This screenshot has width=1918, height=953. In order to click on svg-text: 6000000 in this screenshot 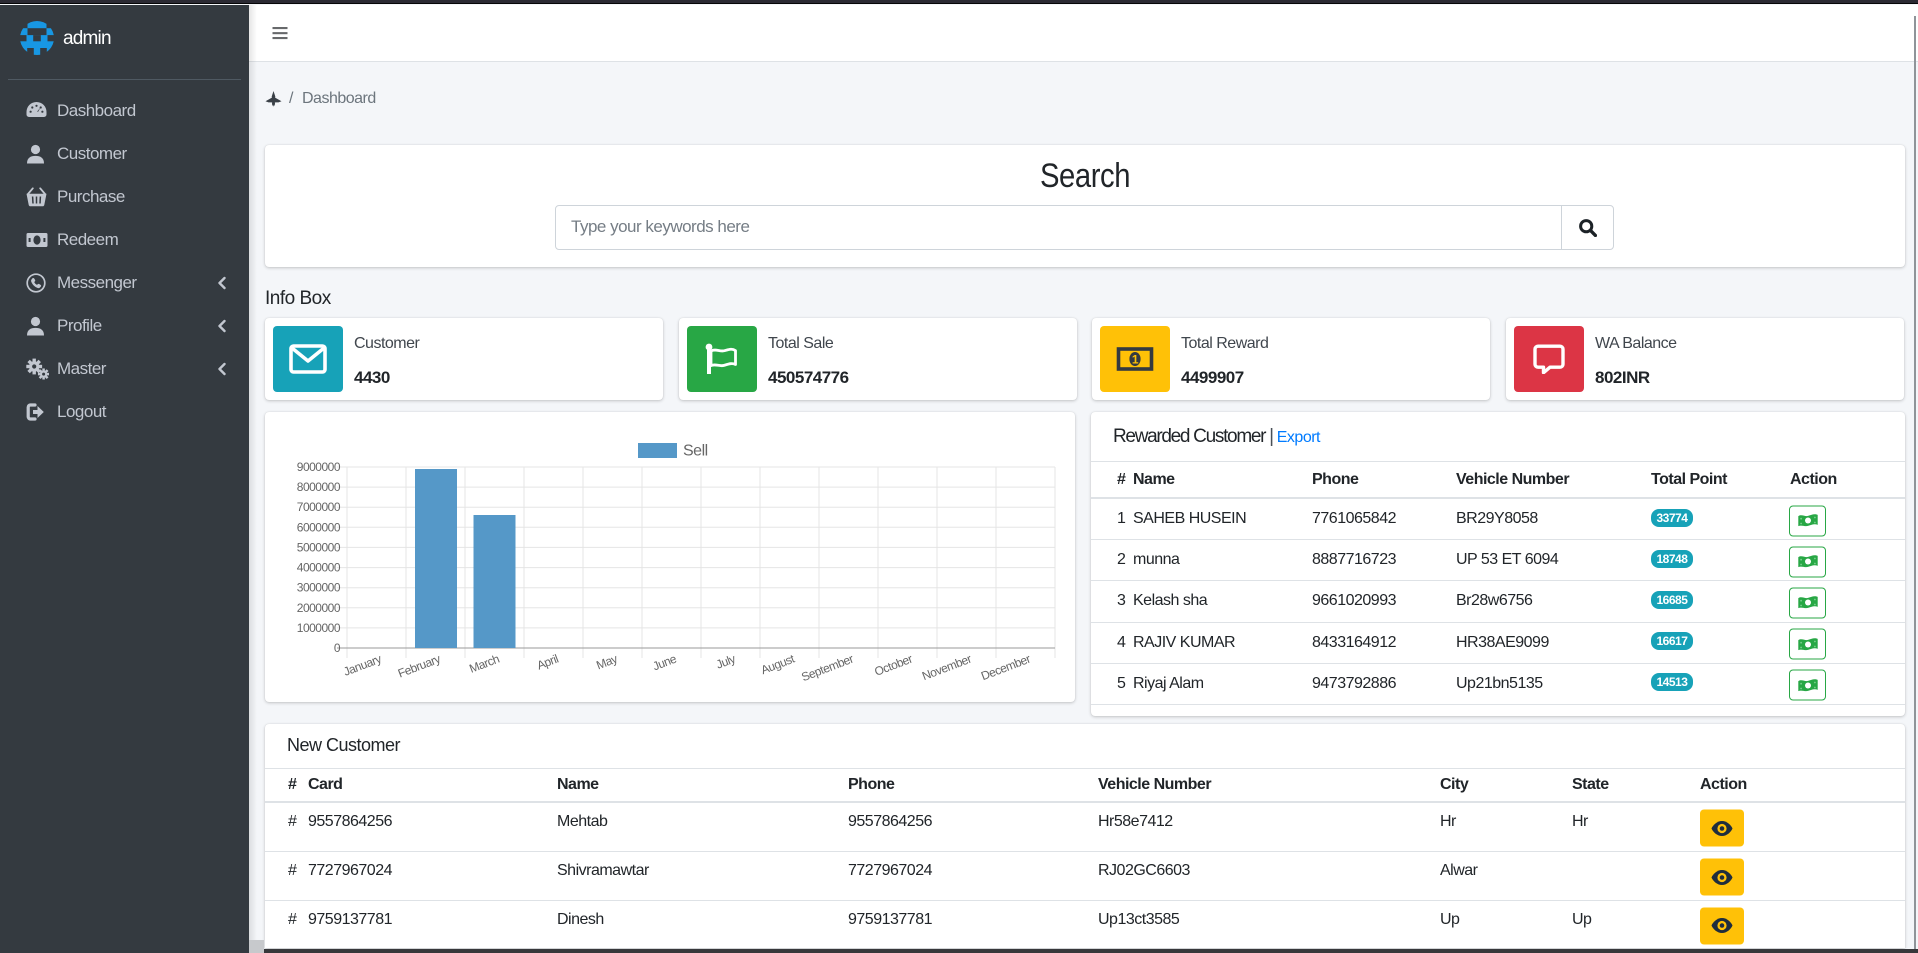, I will do `click(319, 527)`.